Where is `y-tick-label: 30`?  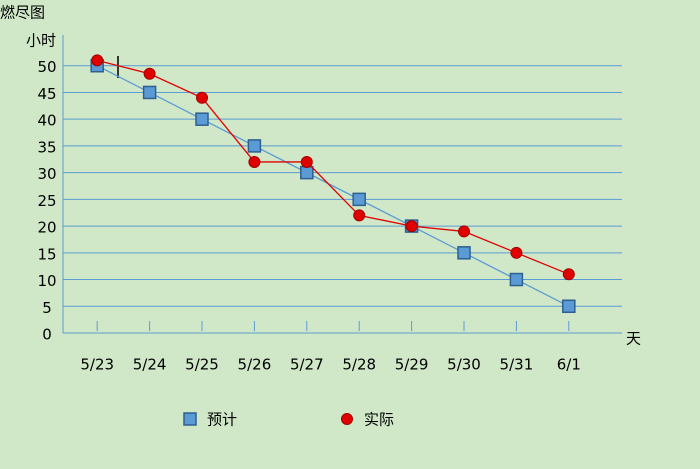
y-tick-label: 30 is located at coordinates (46, 174).